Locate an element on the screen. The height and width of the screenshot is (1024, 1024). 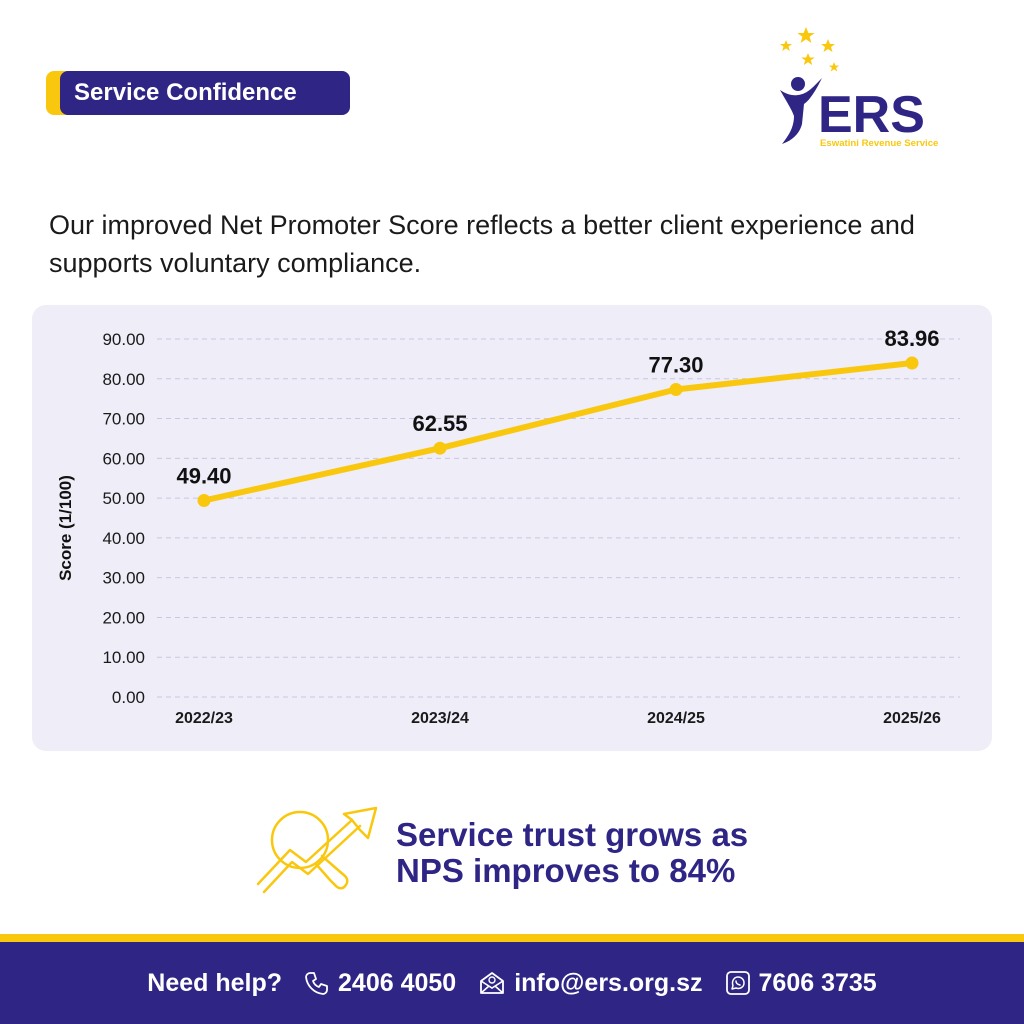
section-badge: Service Confidence is located at coordinates (198, 93).